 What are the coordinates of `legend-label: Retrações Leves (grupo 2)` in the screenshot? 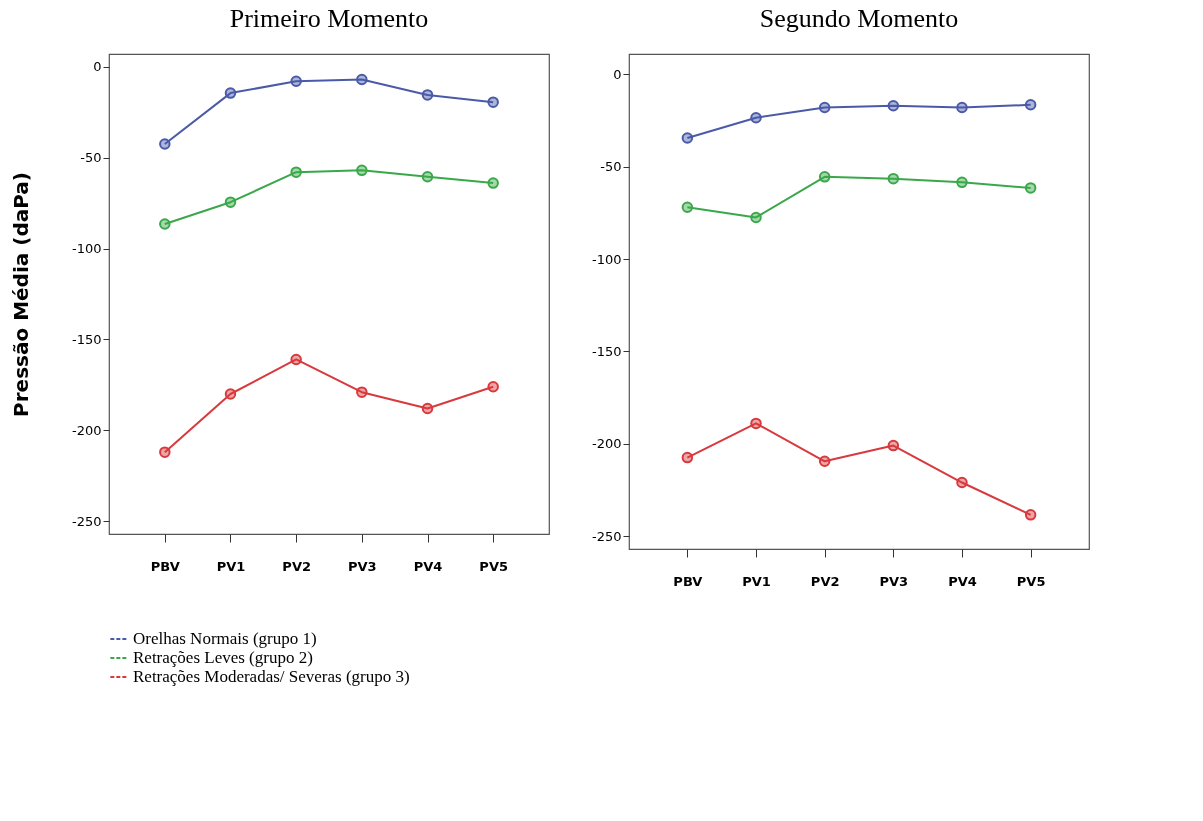 It's located at (223, 657).